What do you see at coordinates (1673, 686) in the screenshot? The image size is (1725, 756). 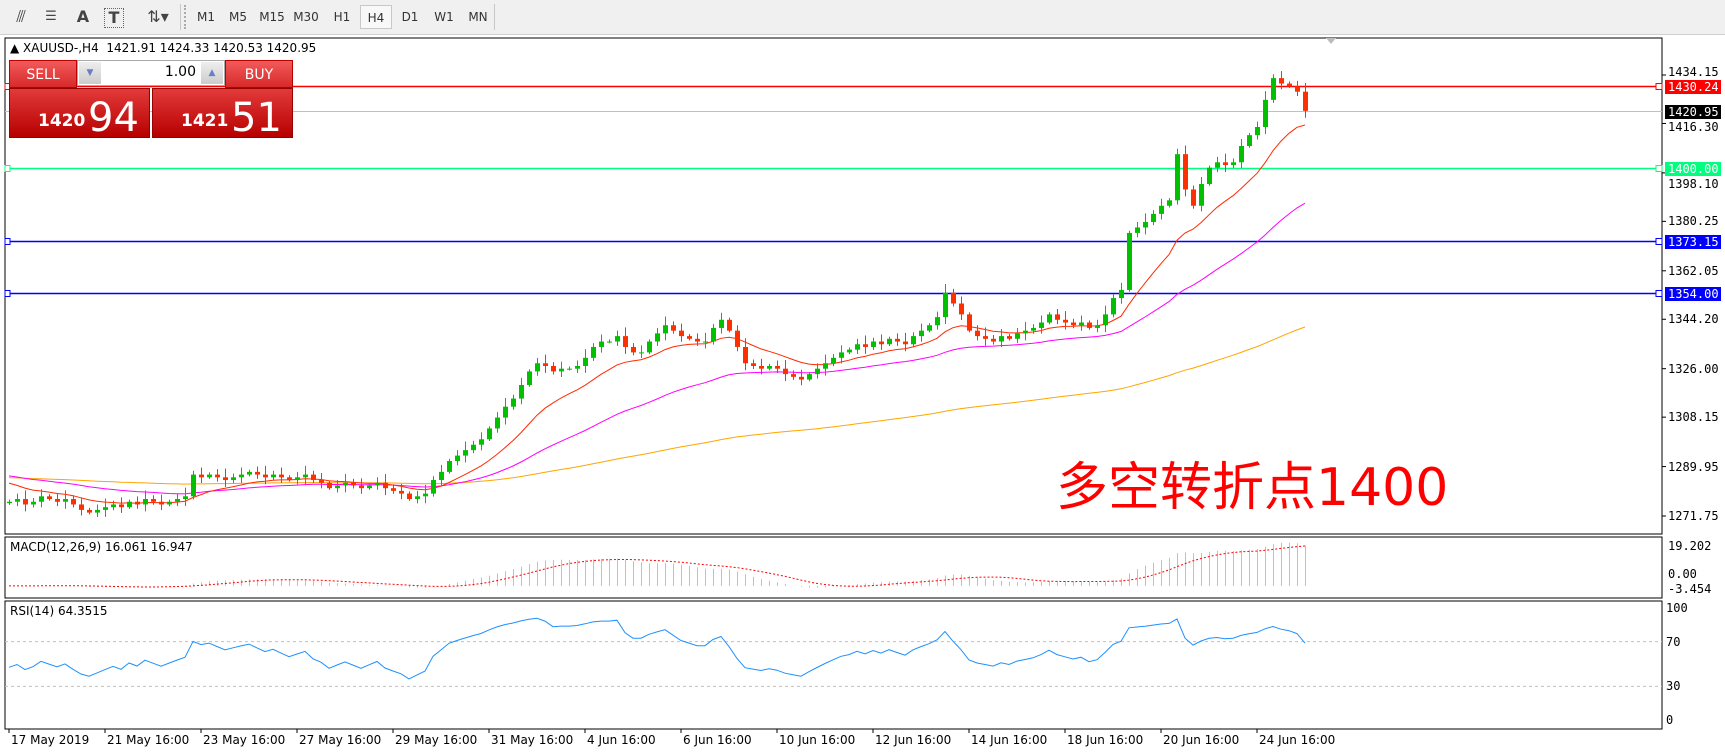 I see `rsi-axis-label: 30` at bounding box center [1673, 686].